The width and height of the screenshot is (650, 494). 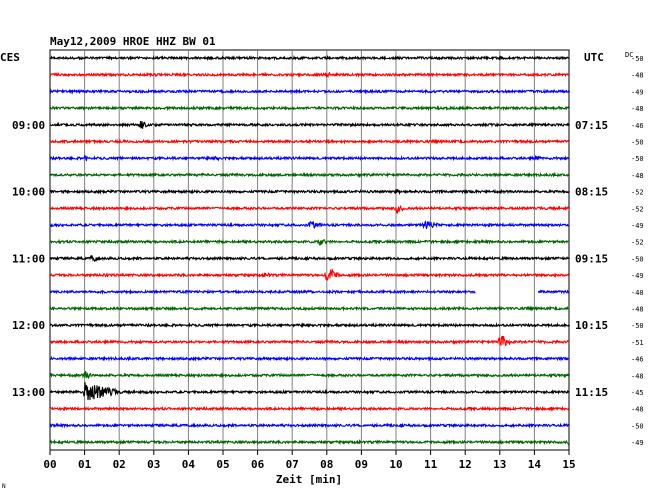 I want to click on dc-value-1: -48, so click(x=637, y=76).